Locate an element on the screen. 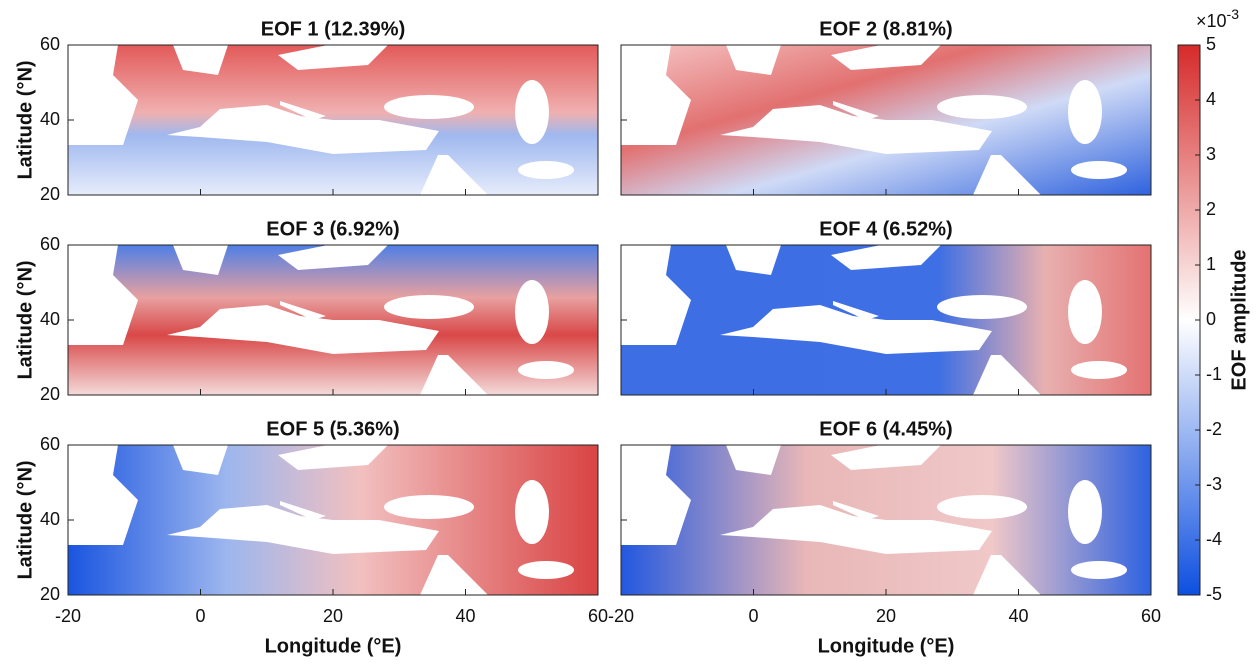 The image size is (1258, 667). panel-title: EOF 5 (5.36%) is located at coordinates (332, 429).